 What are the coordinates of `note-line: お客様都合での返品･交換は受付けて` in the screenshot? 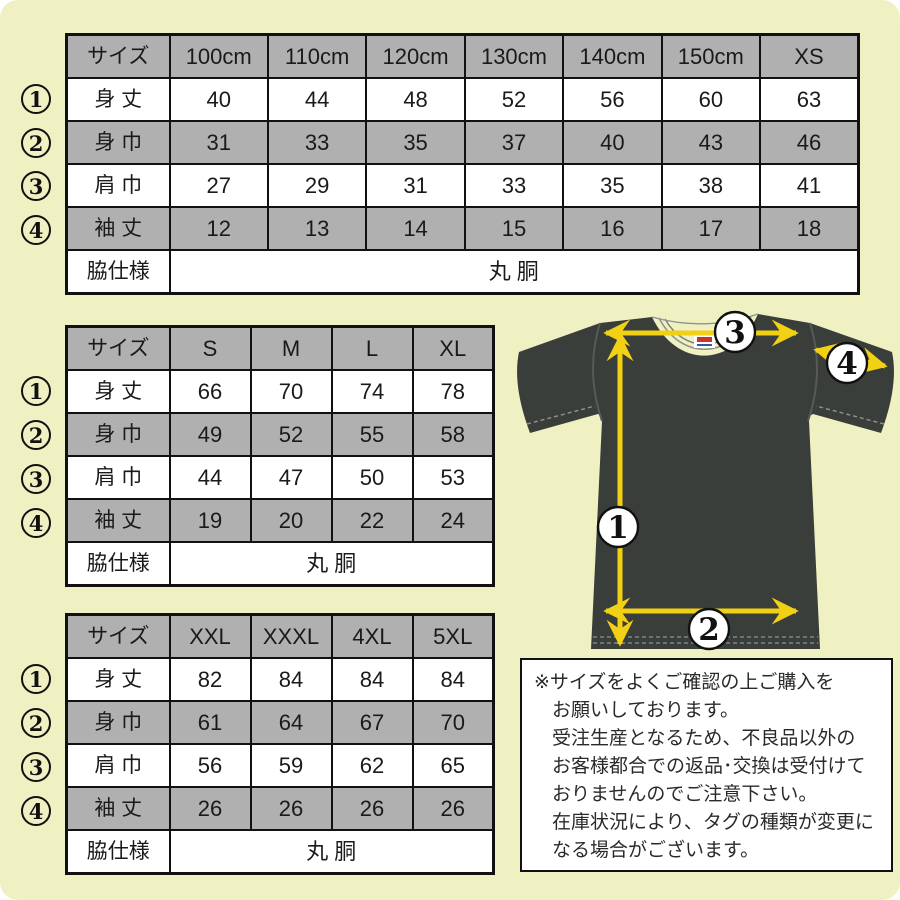 It's located at (709, 766).